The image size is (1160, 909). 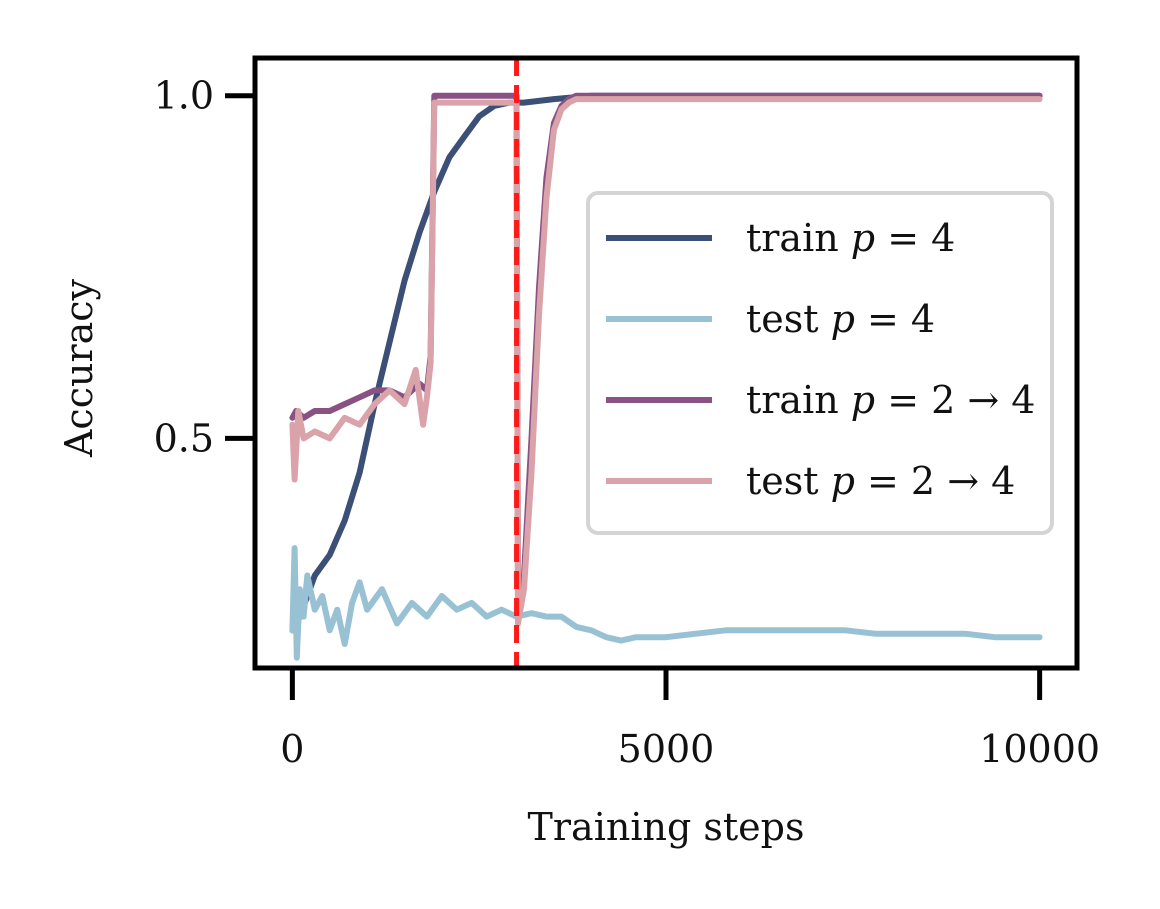 What do you see at coordinates (840, 319) in the screenshot?
I see `legend-label-1: test p = 4` at bounding box center [840, 319].